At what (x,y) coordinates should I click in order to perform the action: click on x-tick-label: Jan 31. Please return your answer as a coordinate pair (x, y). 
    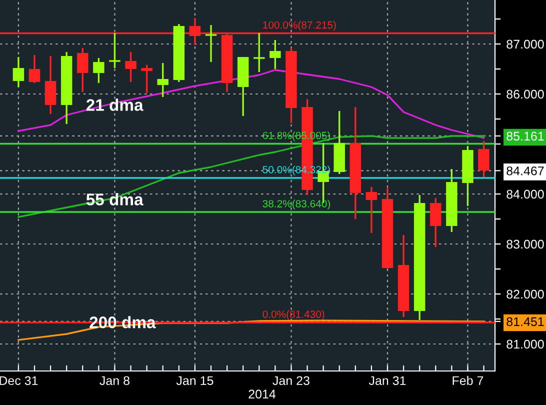
    Looking at the image, I should click on (387, 381).